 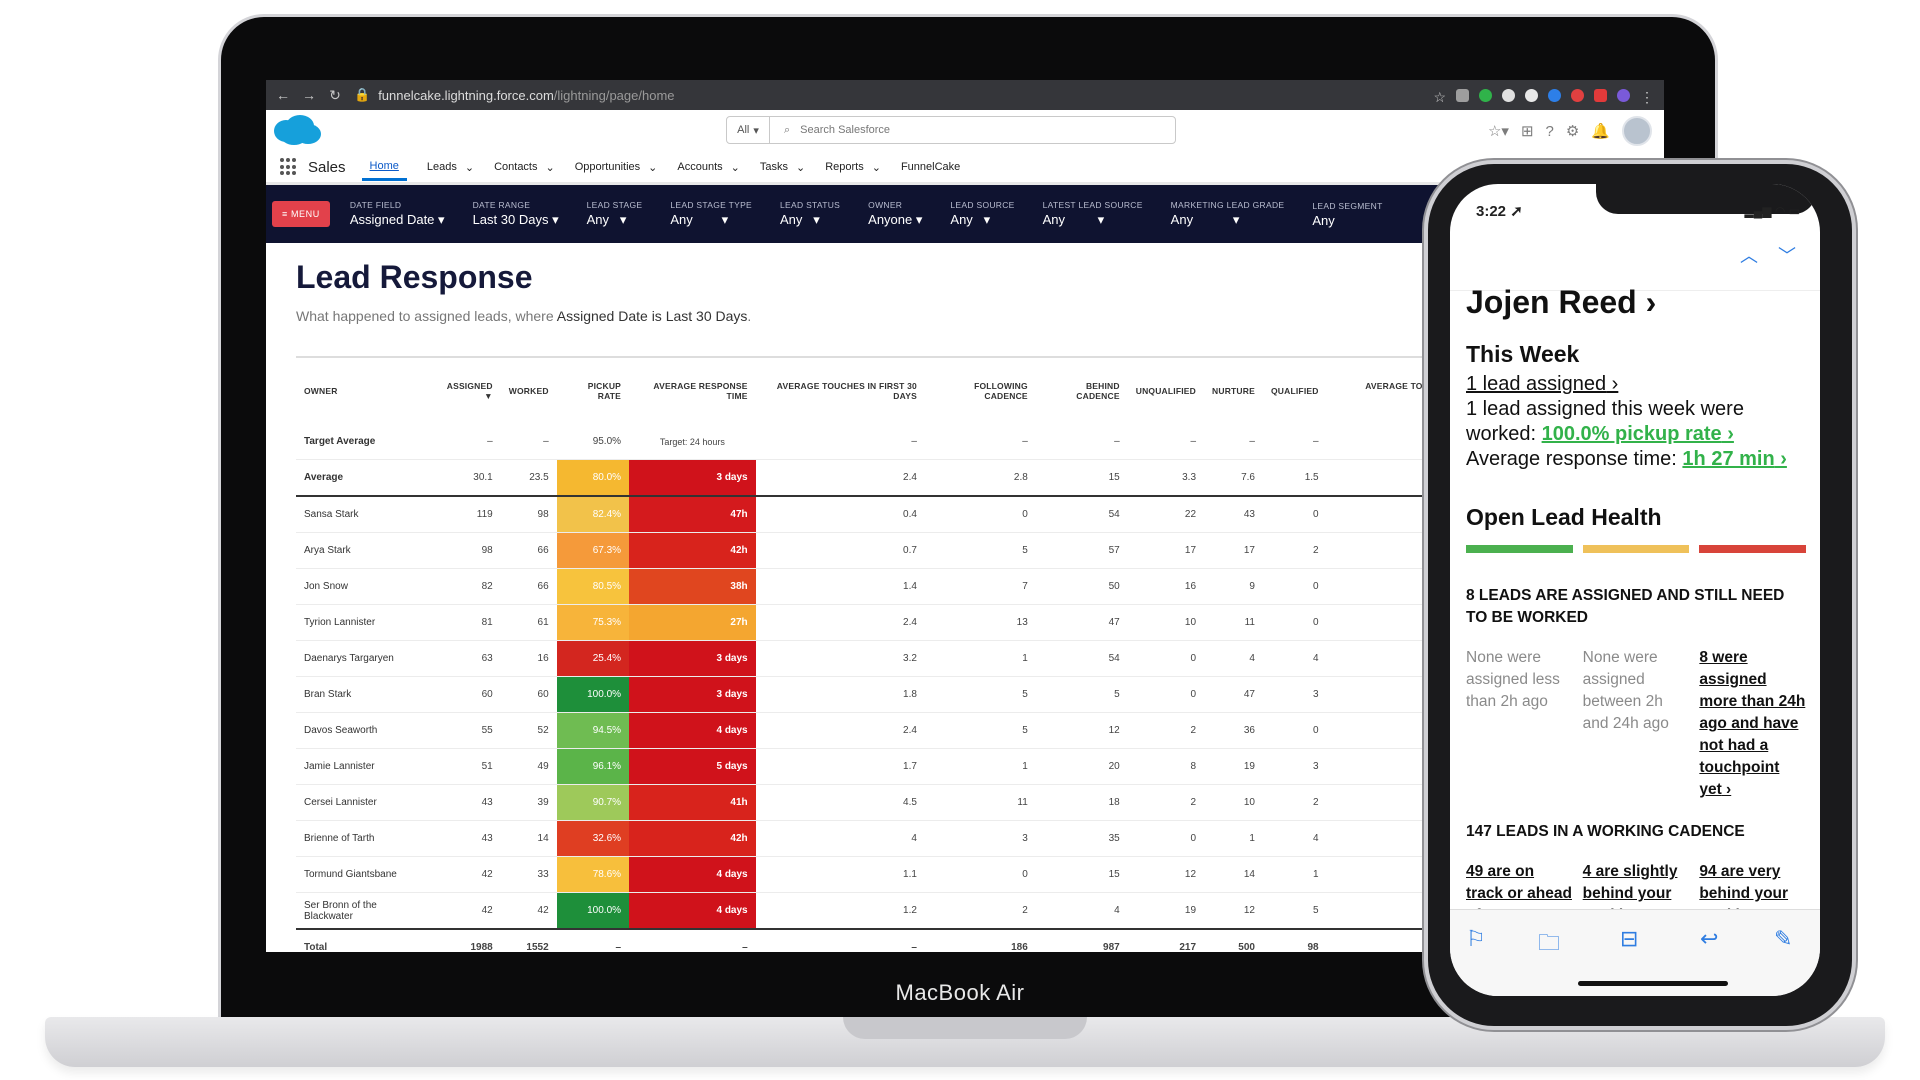 What do you see at coordinates (362, 658) in the screenshot?
I see `owner-cell: Daenarys Targaryen` at bounding box center [362, 658].